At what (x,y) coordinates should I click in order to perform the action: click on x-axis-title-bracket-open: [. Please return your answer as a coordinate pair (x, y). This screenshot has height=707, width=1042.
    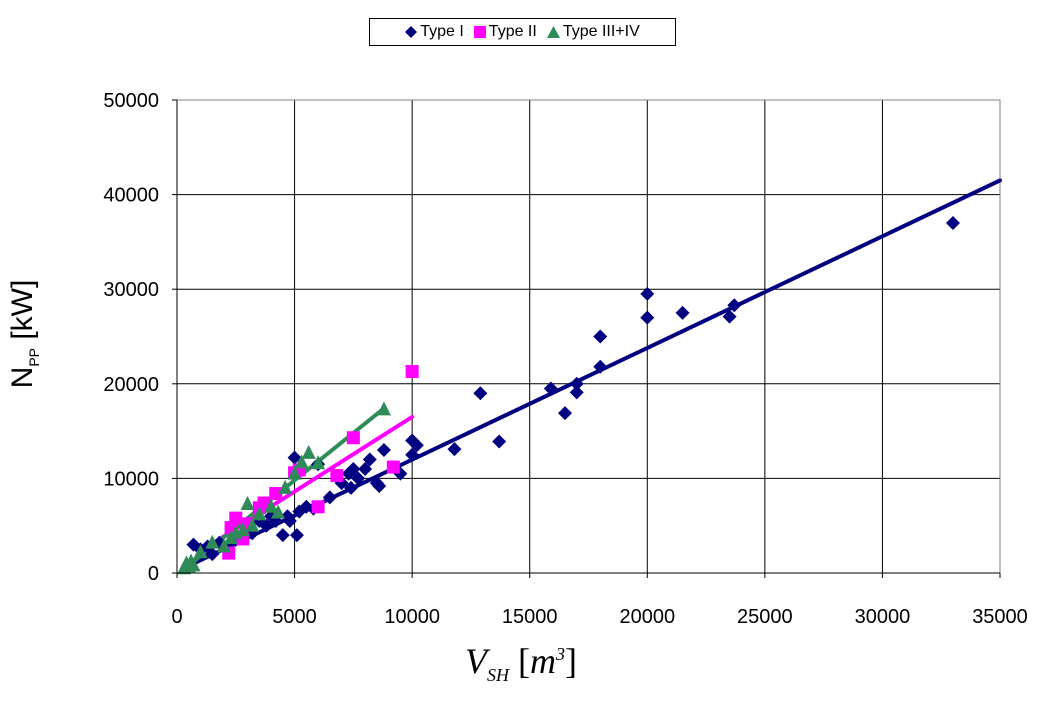
    Looking at the image, I should click on (519, 661).